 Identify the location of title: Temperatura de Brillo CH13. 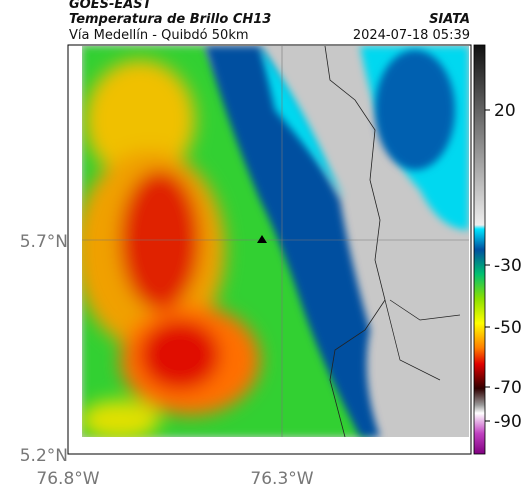
(170, 19).